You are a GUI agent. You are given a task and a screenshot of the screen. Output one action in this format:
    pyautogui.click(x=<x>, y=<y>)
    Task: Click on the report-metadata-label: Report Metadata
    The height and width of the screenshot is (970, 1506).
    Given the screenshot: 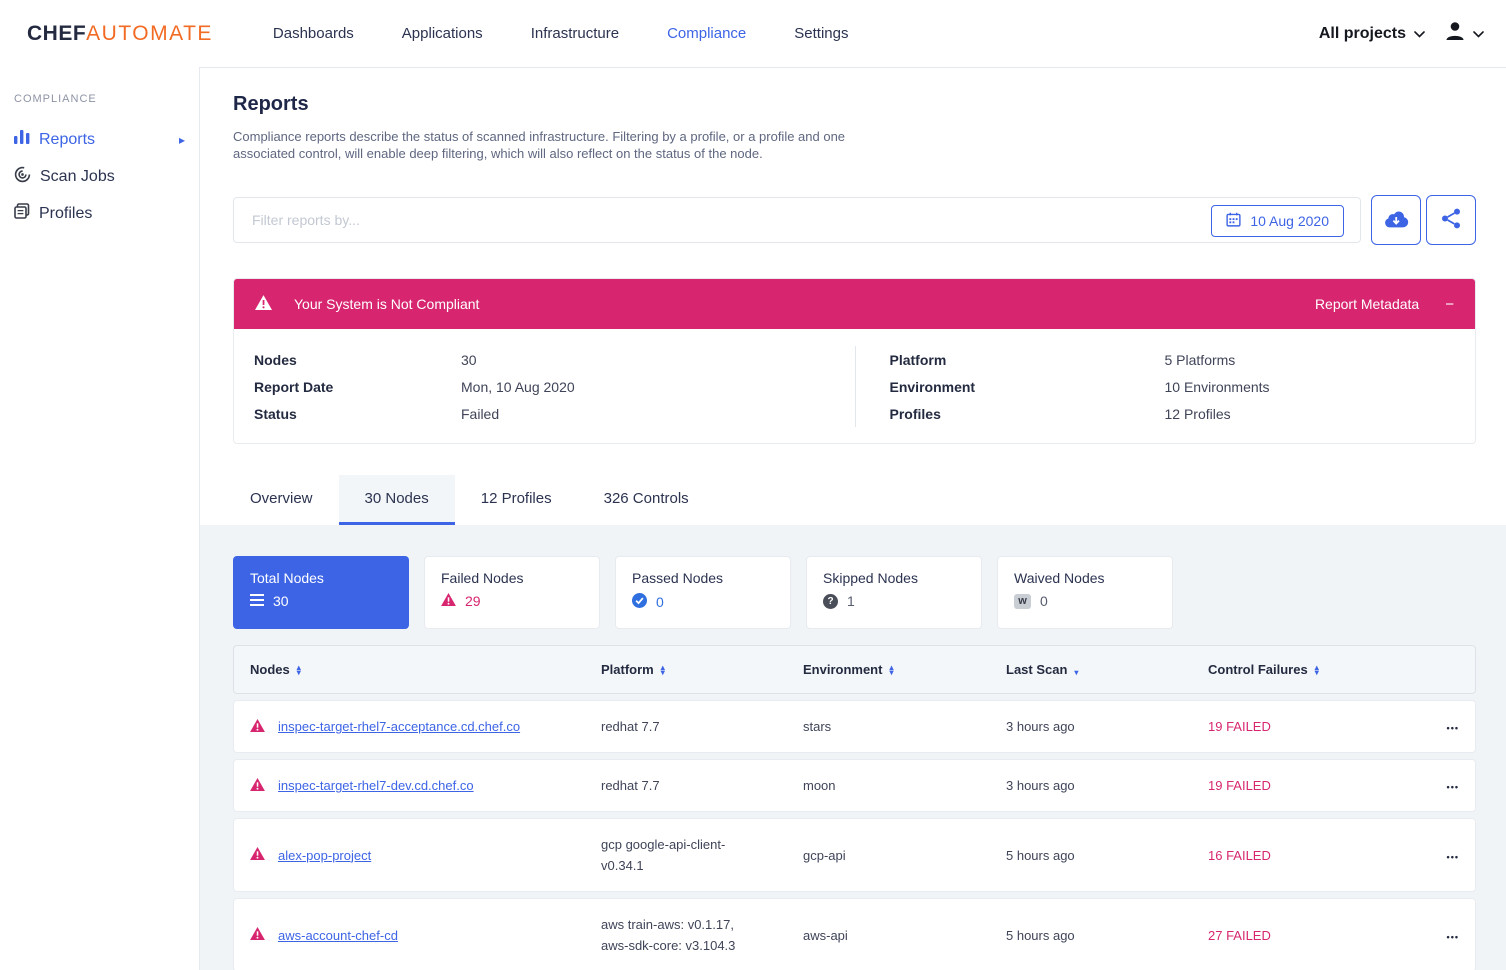 What is the action you would take?
    pyautogui.click(x=1367, y=304)
    